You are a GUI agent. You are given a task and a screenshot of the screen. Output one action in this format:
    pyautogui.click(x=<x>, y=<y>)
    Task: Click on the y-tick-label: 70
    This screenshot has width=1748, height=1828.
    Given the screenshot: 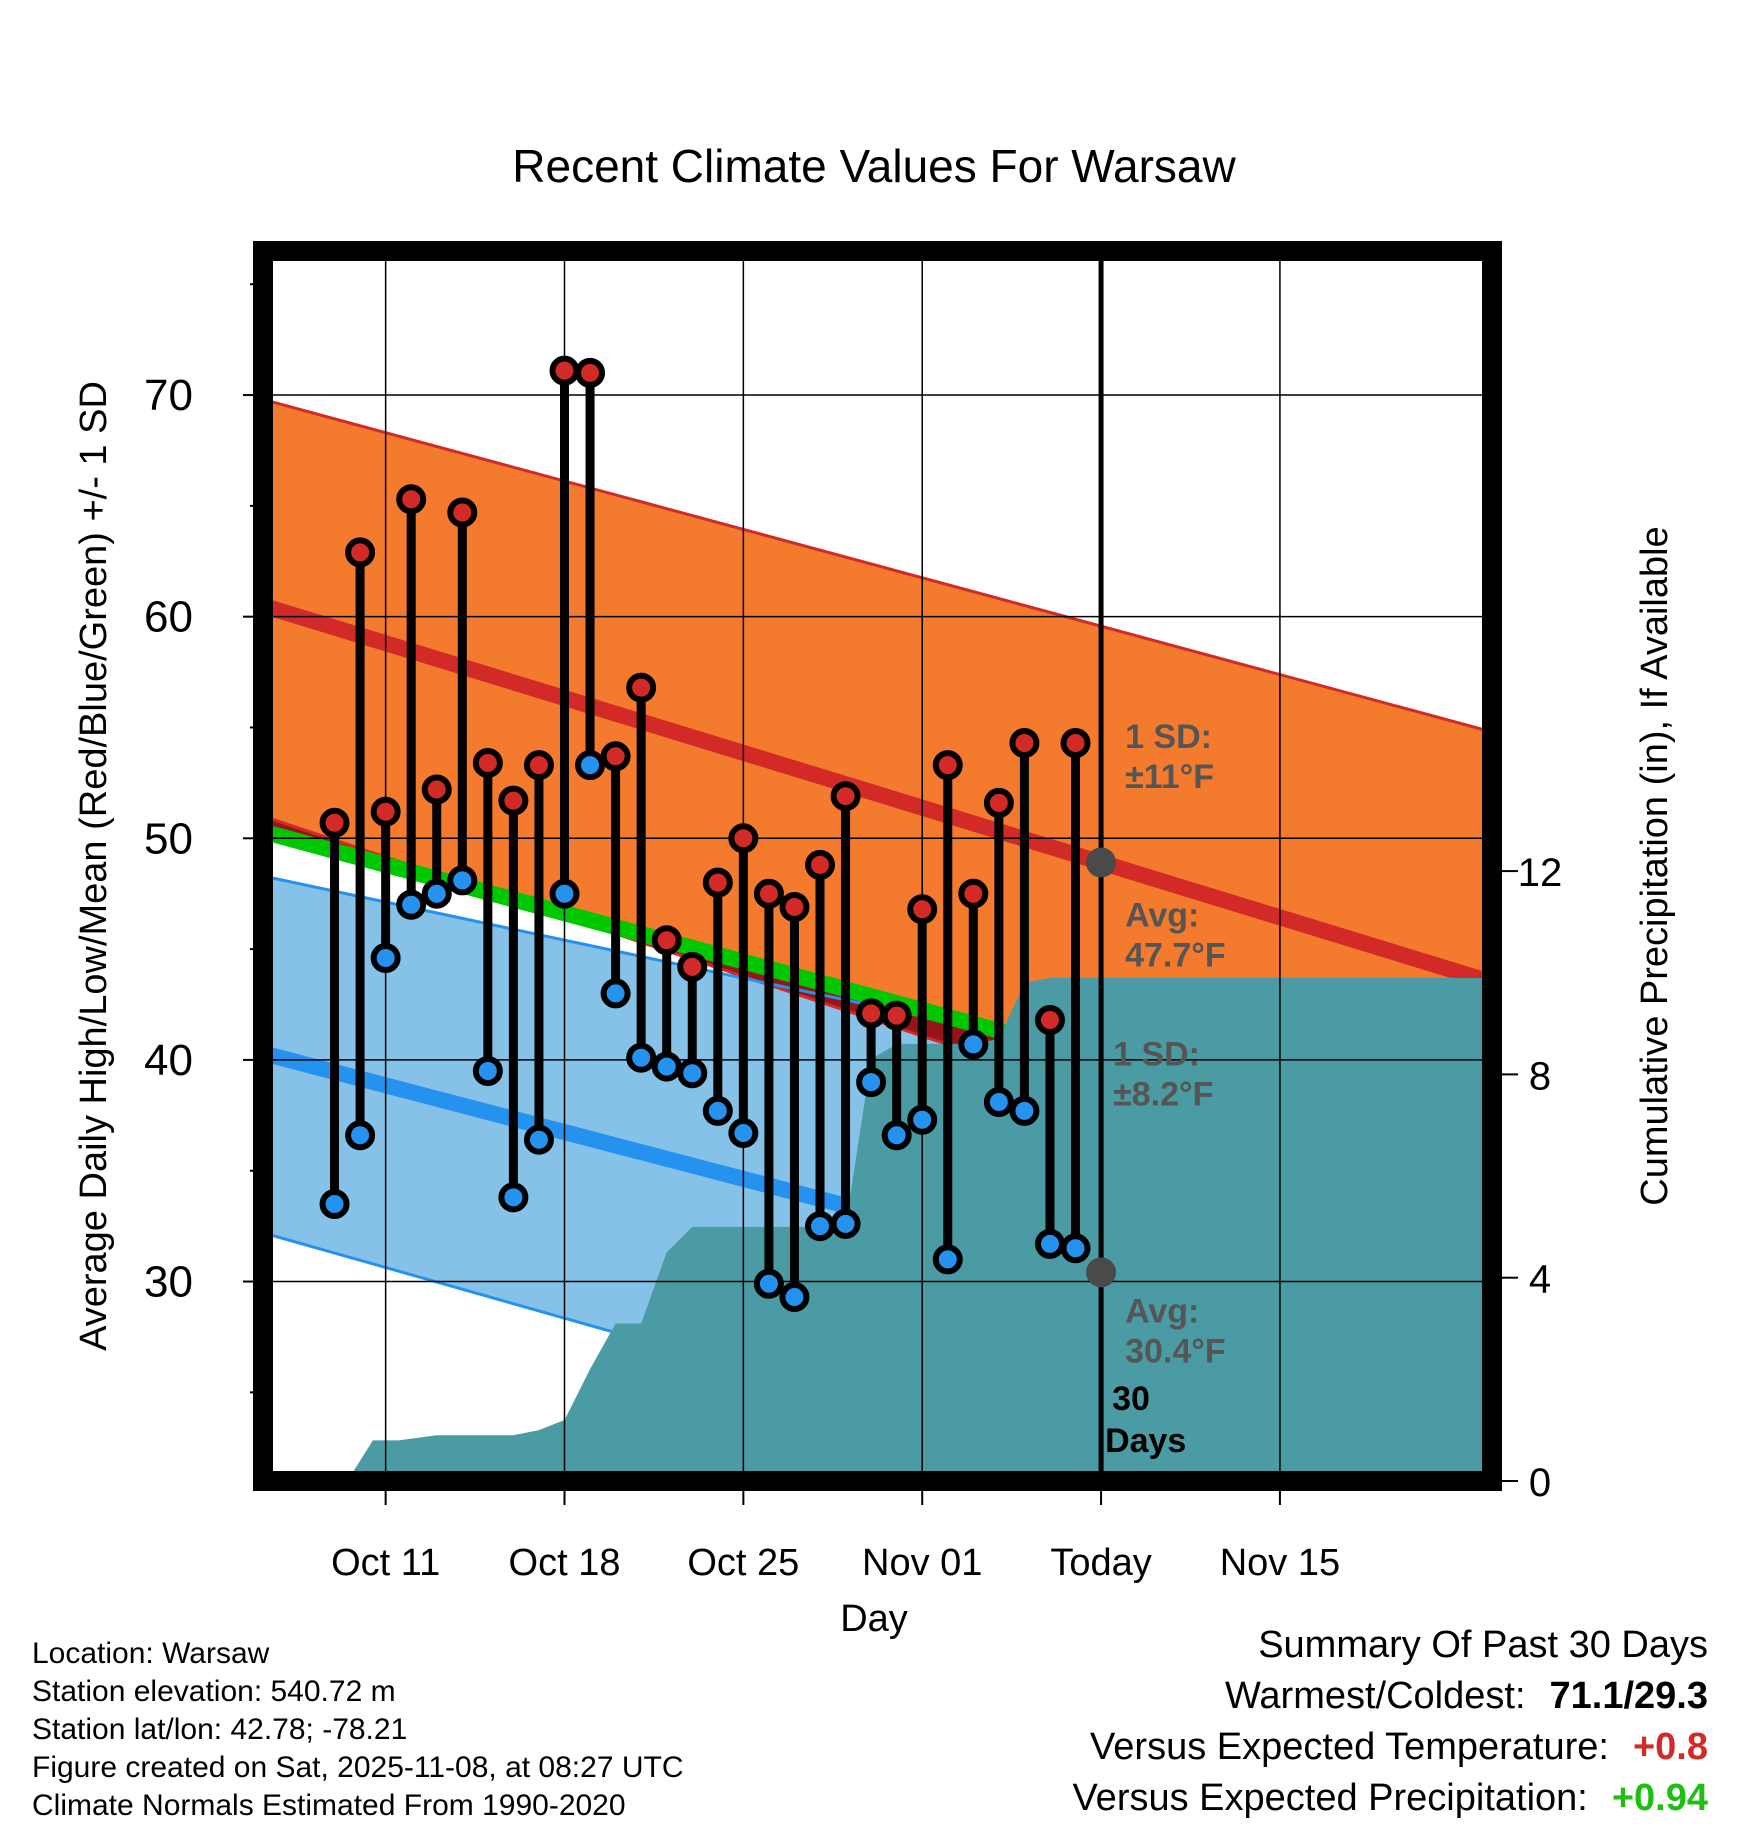 What is the action you would take?
    pyautogui.click(x=168, y=395)
    